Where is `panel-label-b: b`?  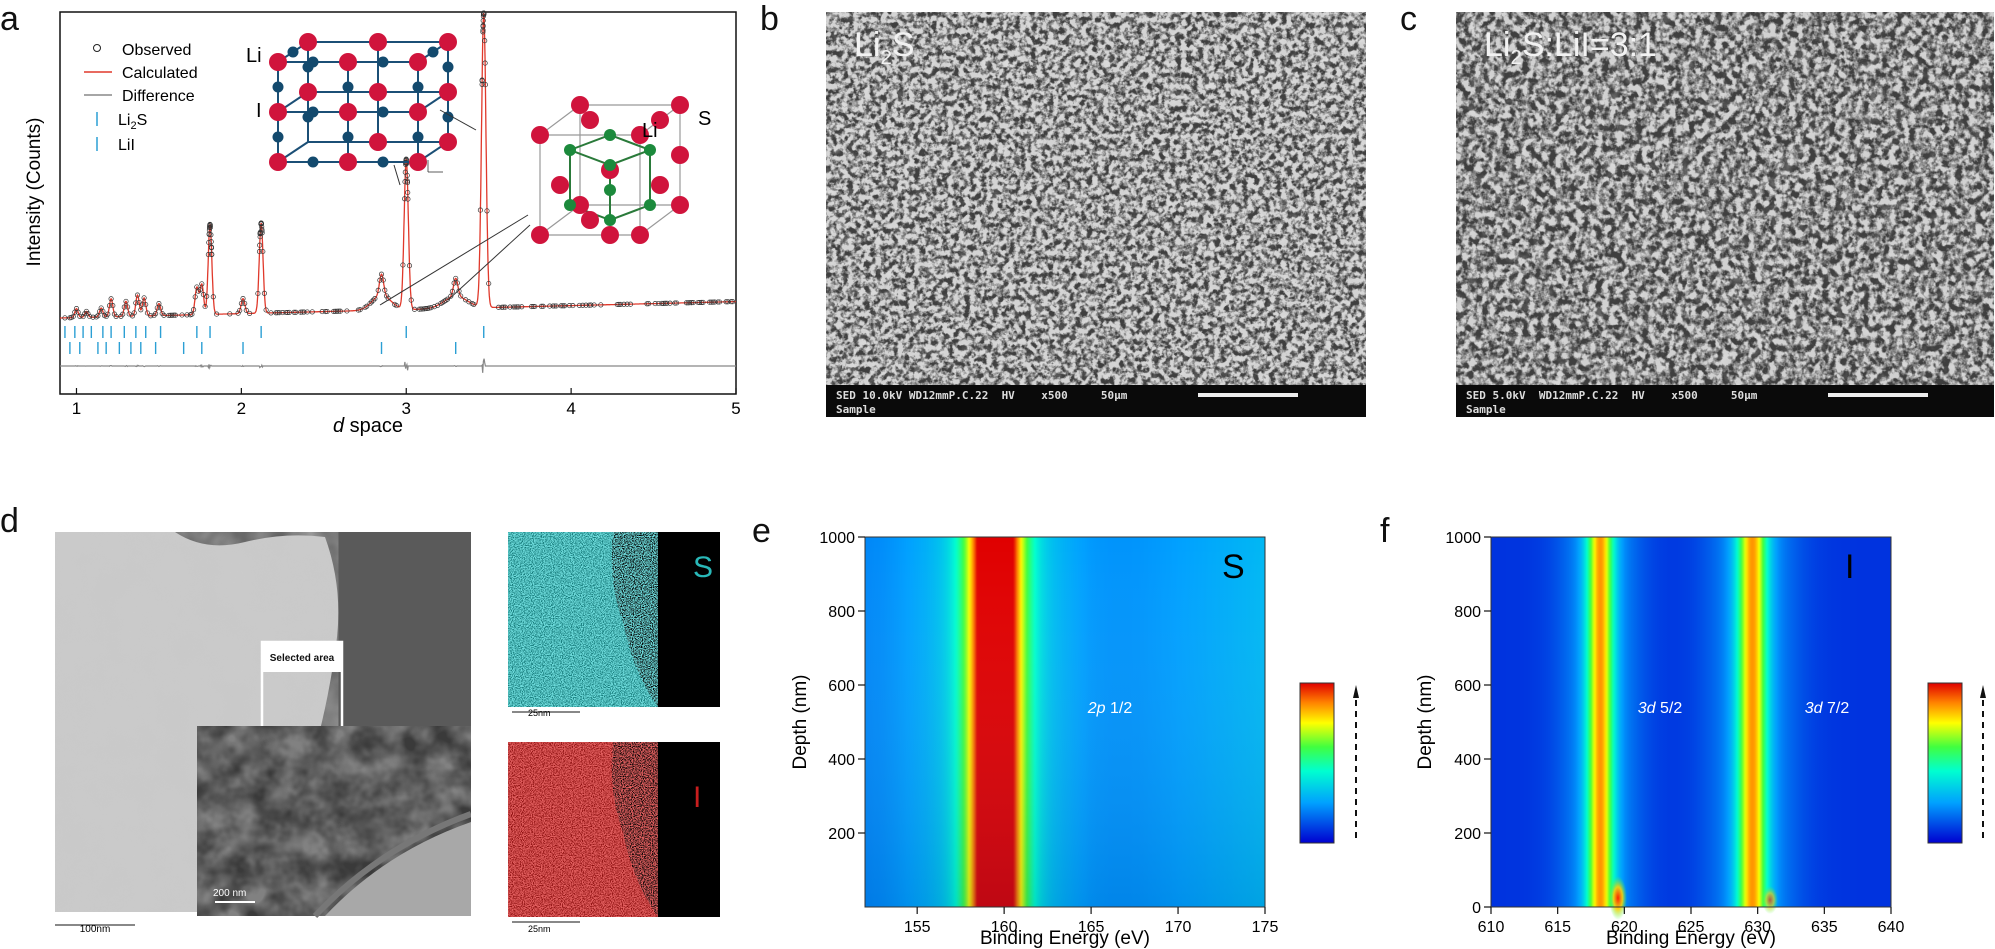 panel-label-b: b is located at coordinates (769, 19).